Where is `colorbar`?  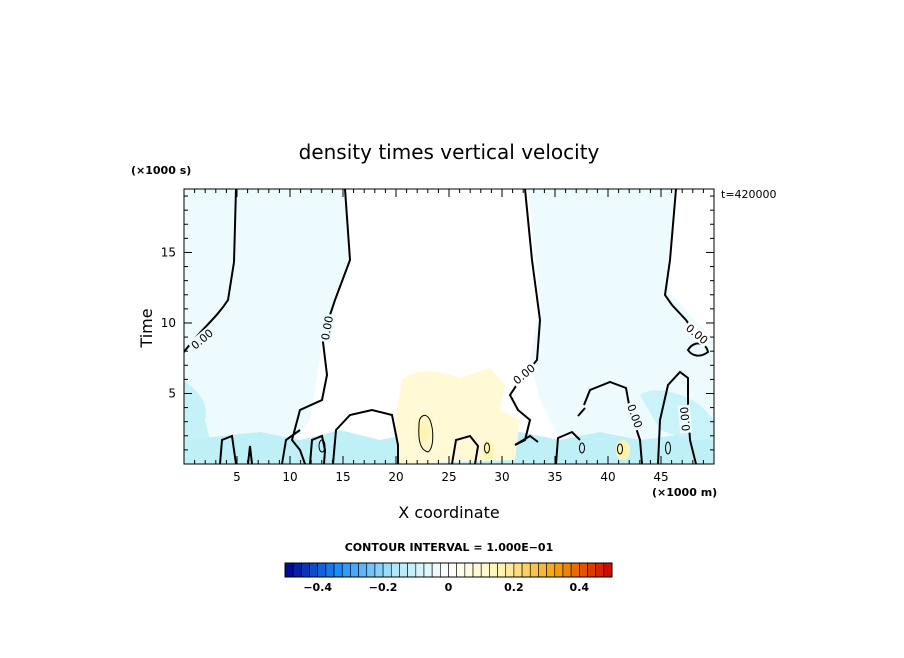
colorbar is located at coordinates (448, 570).